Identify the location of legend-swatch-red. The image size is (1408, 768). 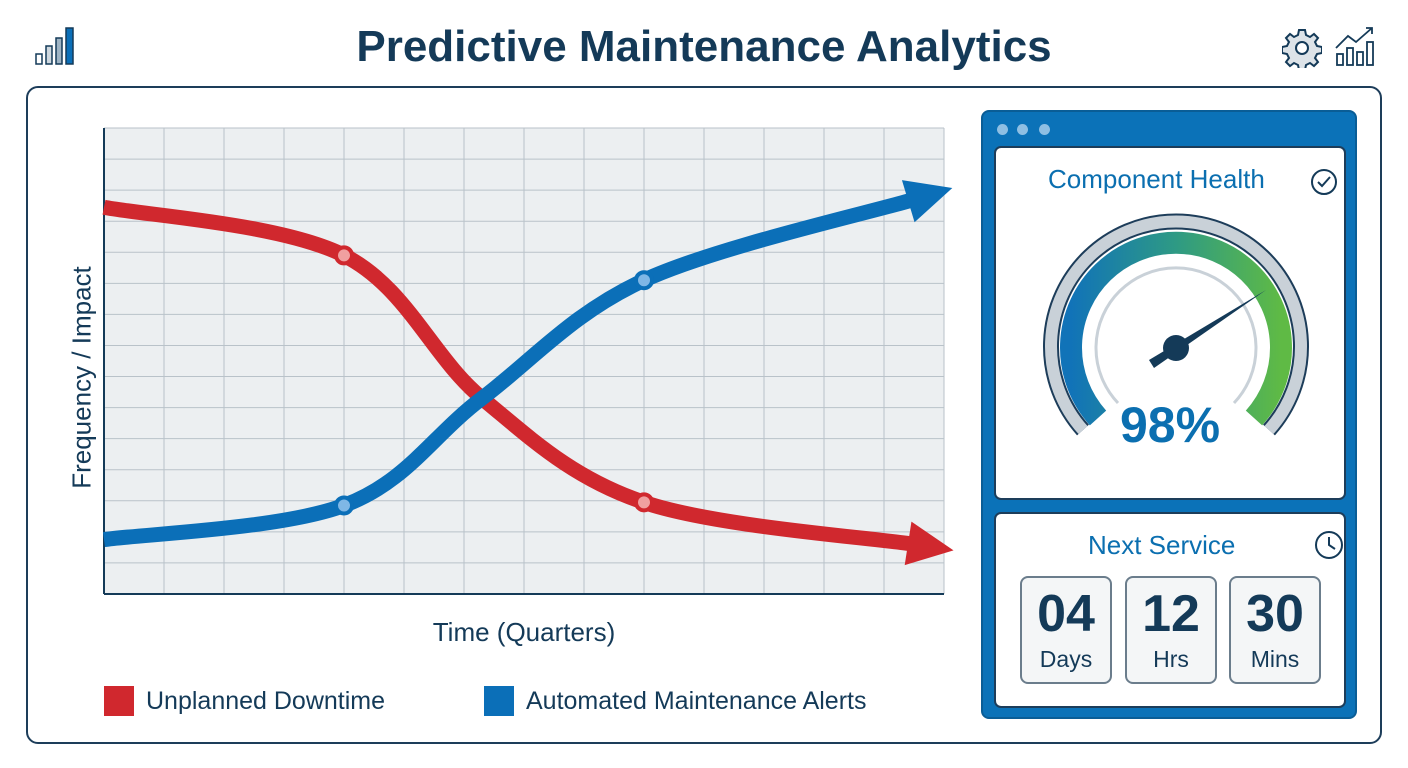
(119, 701).